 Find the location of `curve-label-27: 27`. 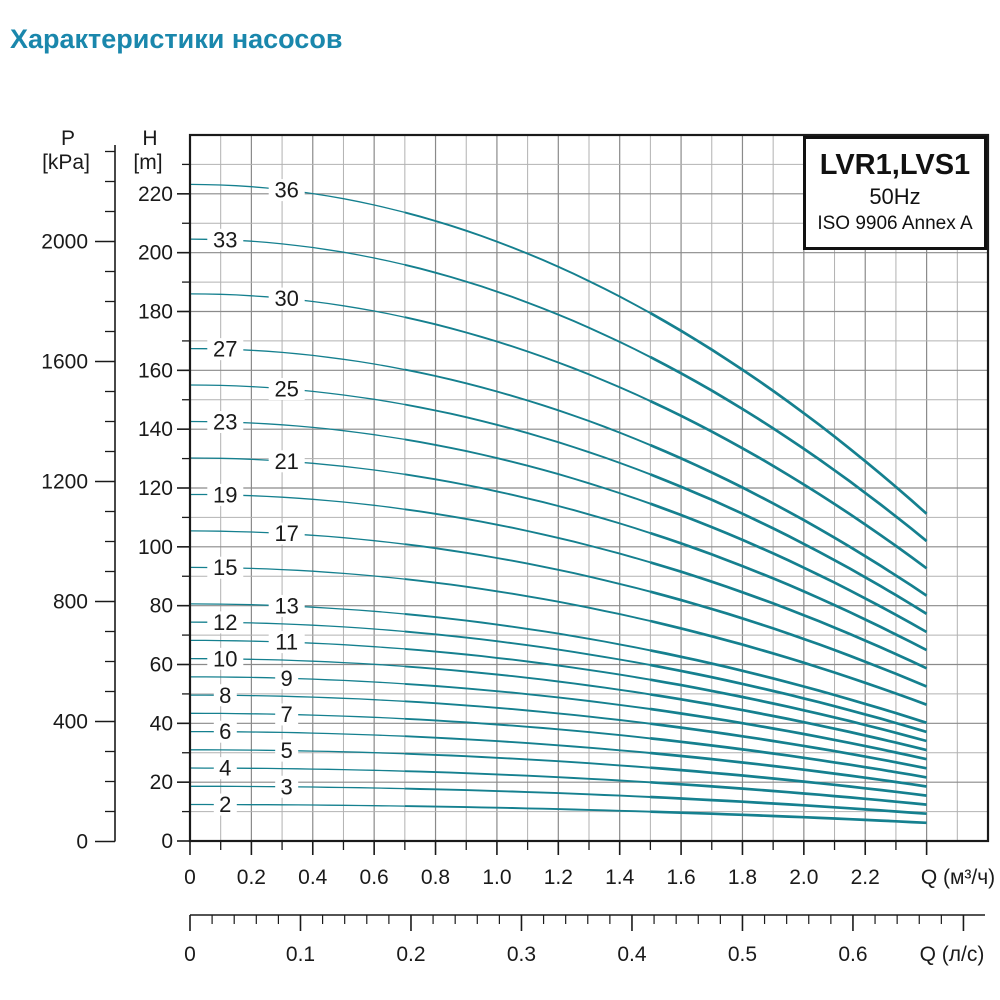

curve-label-27: 27 is located at coordinates (225, 349).